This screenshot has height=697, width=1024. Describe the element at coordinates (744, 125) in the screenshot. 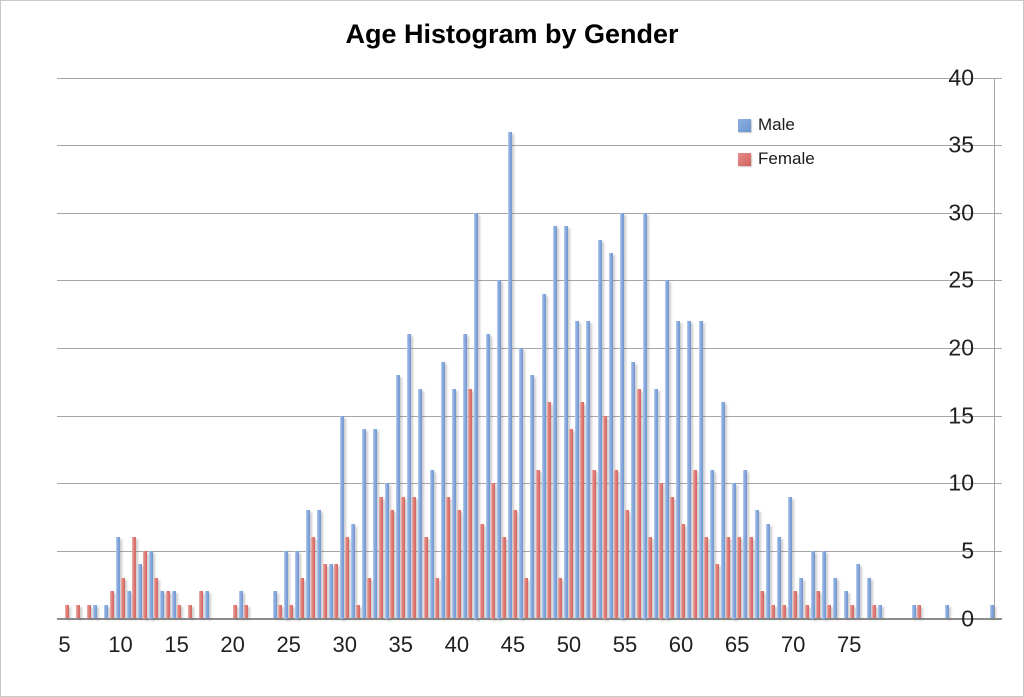

I see `male-legend-swatch-icon` at that location.